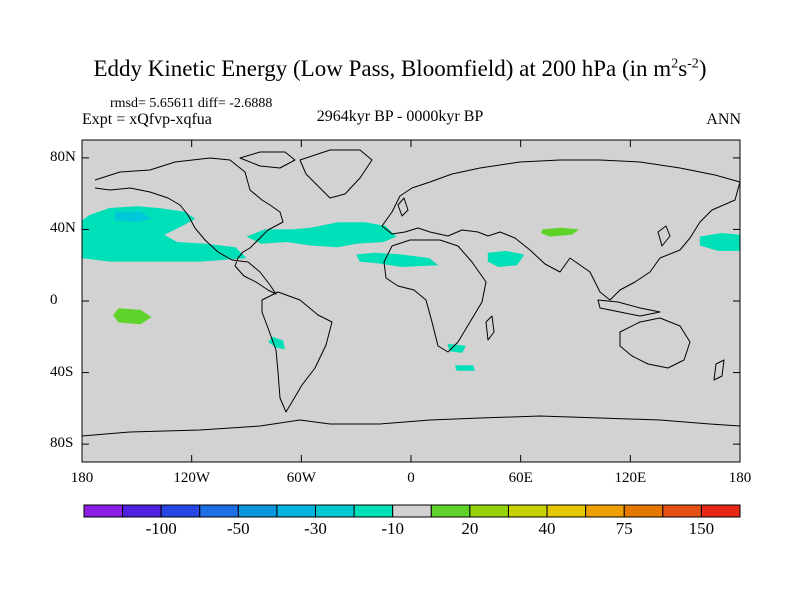  Describe the element at coordinates (629, 308) in the screenshot. I see `coast-indonesia` at that location.